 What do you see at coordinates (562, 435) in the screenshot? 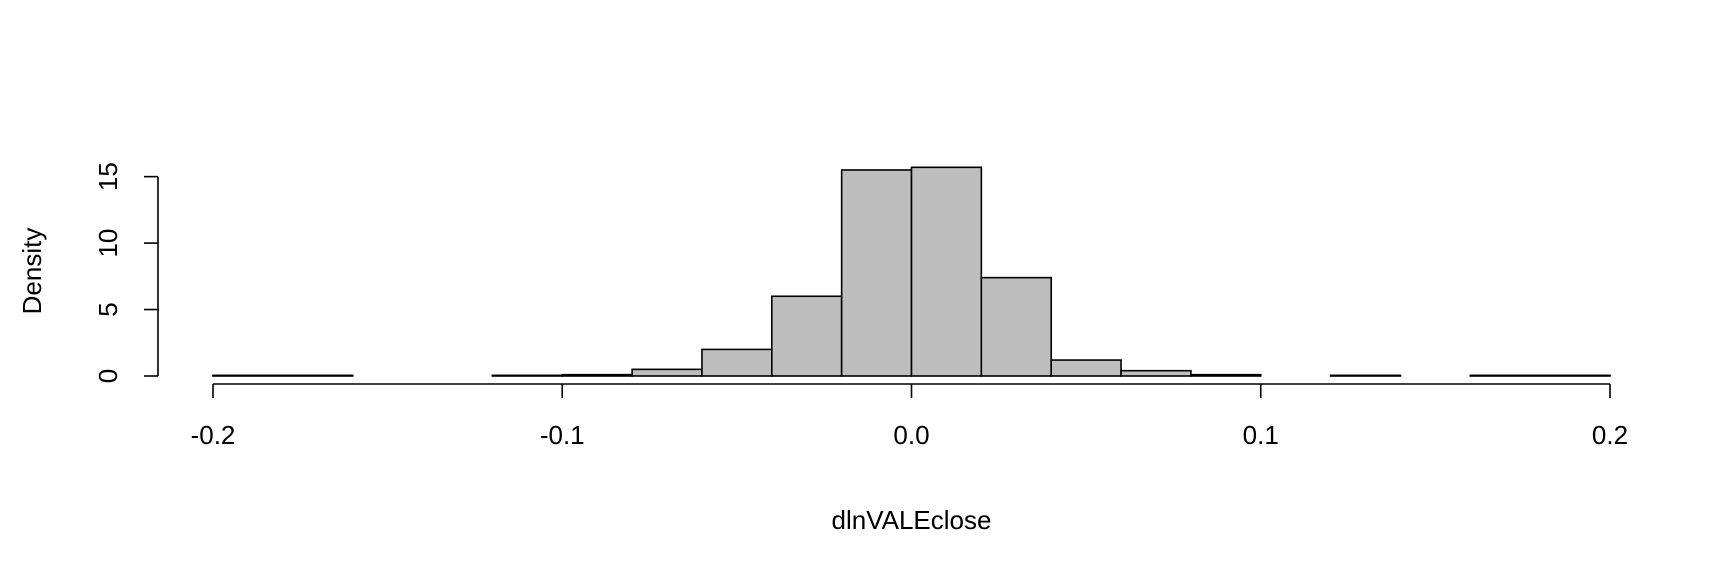
I see `x-tick-label: -0.1` at bounding box center [562, 435].